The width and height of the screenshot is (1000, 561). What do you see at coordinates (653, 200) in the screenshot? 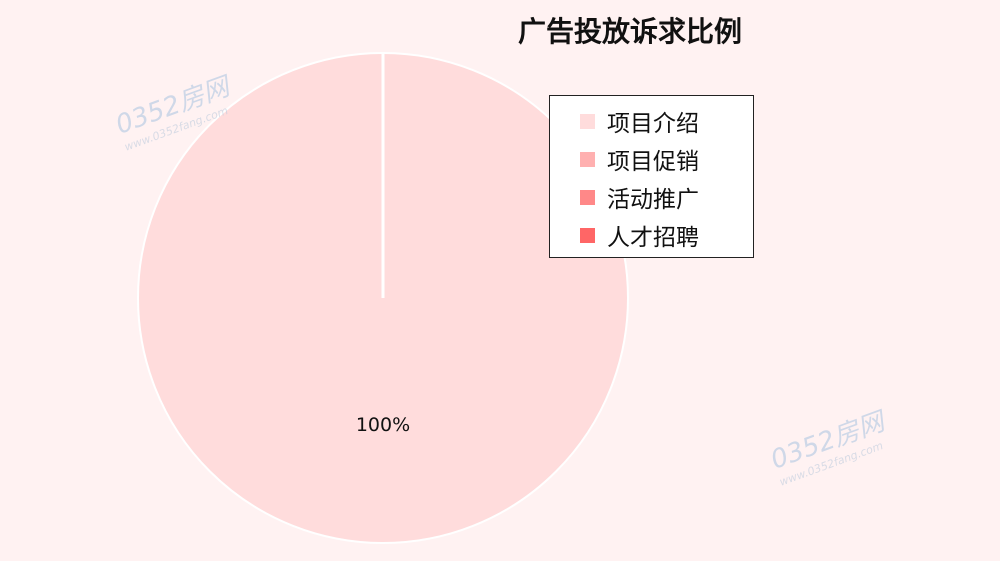
I see `legend-label: 活动推广` at bounding box center [653, 200].